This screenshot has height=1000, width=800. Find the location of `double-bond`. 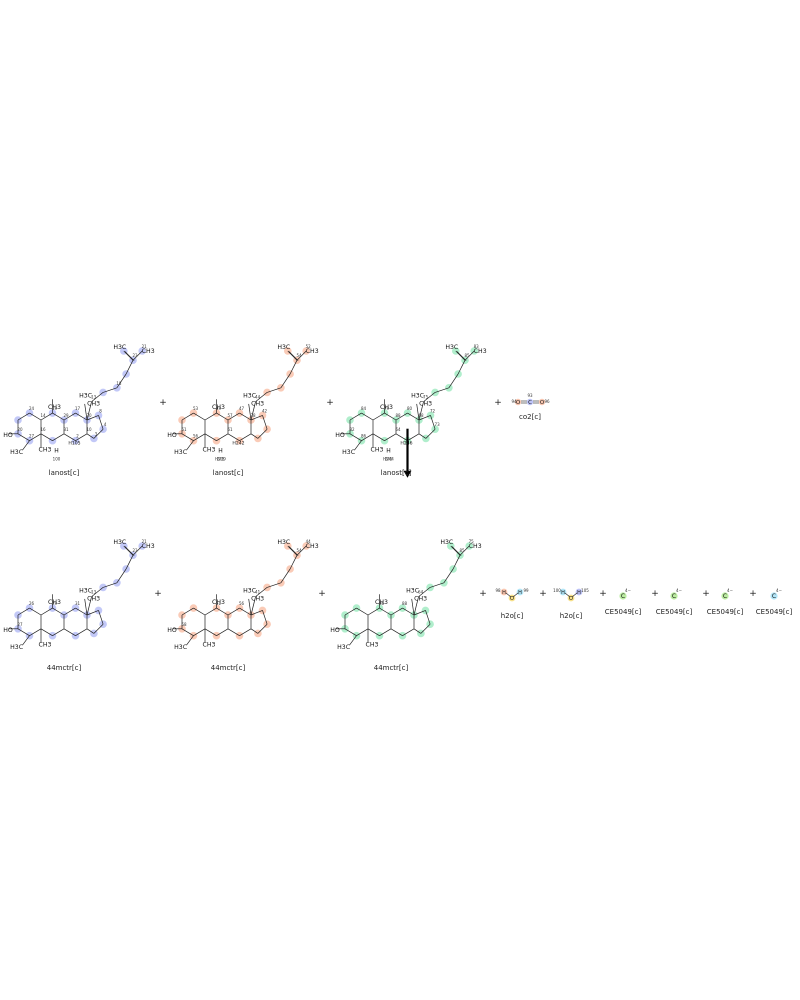

double-bond is located at coordinates (456, 551).